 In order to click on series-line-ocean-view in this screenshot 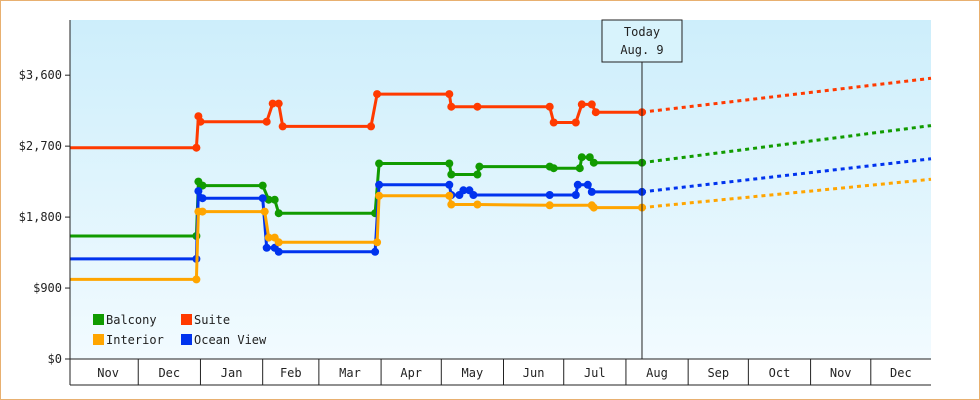, I will do `click(356, 222)`.